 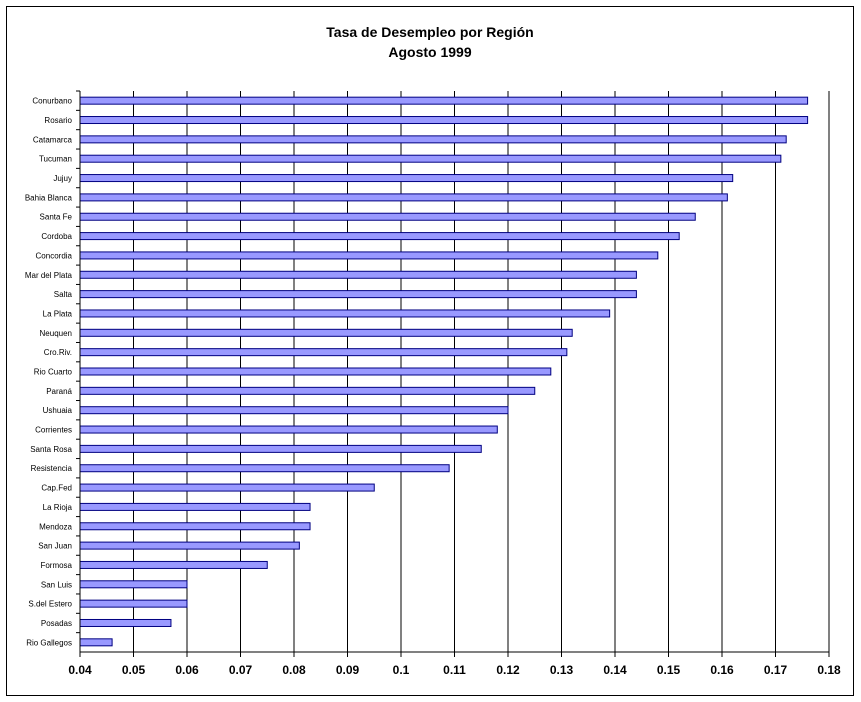 I want to click on category-label: Santa Fe, so click(x=56, y=217).